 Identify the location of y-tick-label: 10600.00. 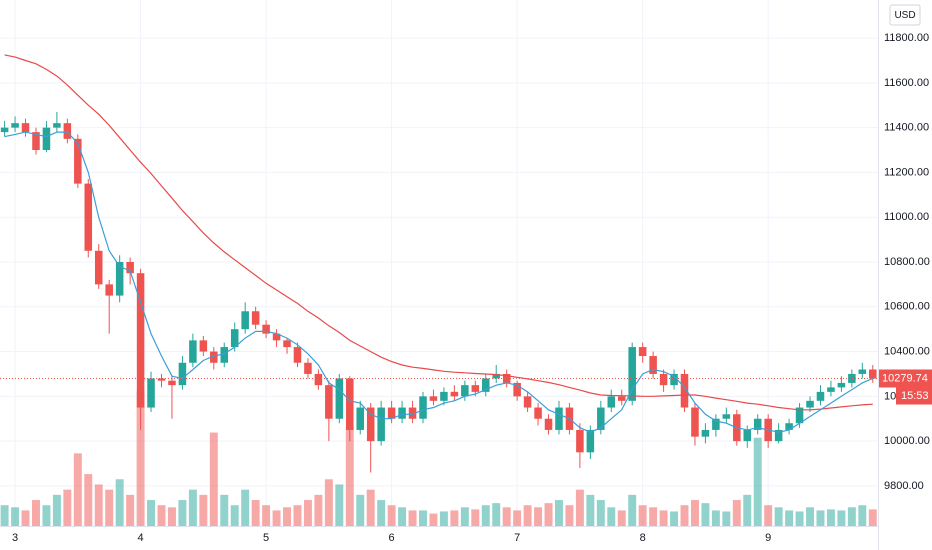
(907, 307).